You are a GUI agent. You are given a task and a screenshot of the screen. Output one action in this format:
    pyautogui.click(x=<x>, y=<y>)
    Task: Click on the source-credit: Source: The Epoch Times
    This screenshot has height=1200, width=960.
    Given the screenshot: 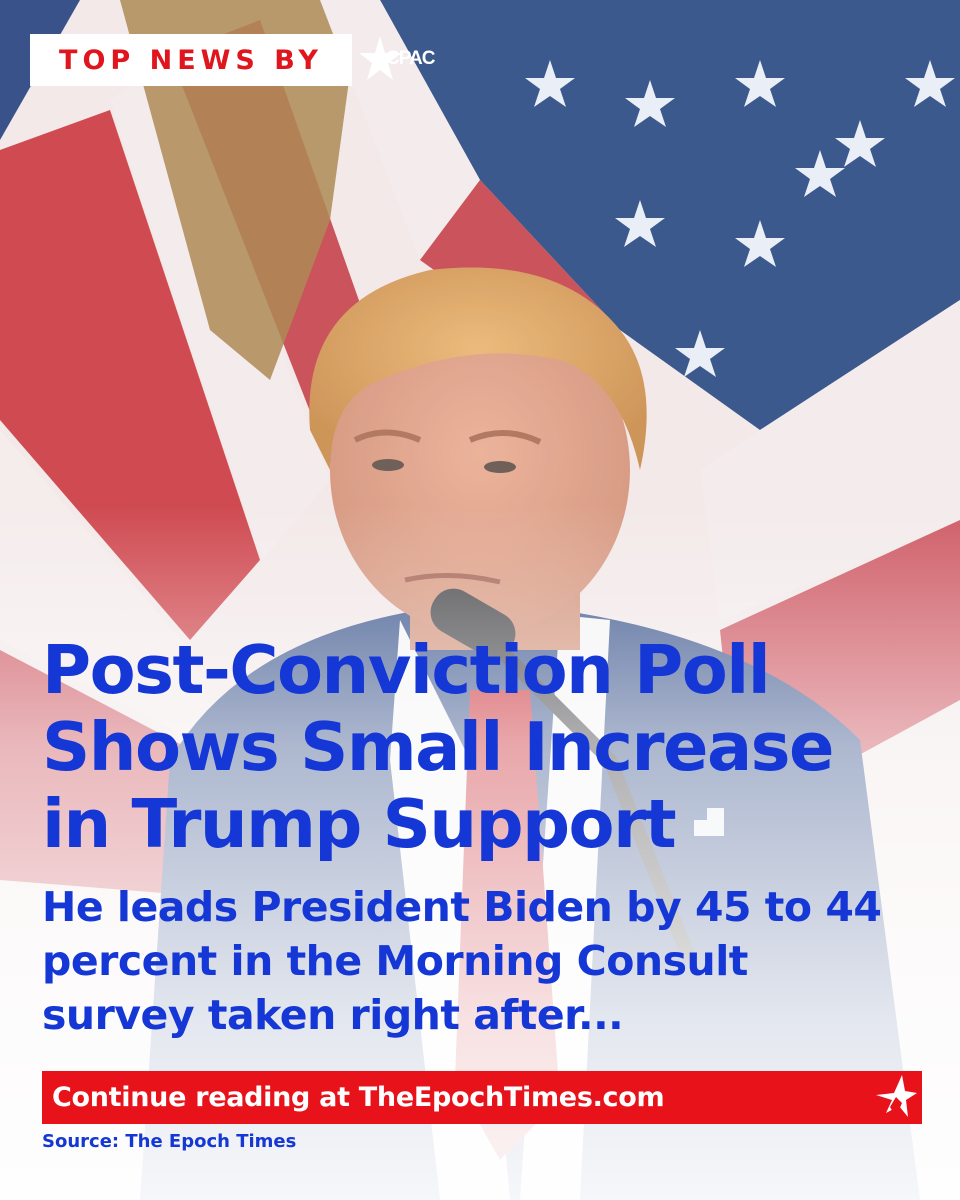 What is the action you would take?
    pyautogui.click(x=169, y=1141)
    